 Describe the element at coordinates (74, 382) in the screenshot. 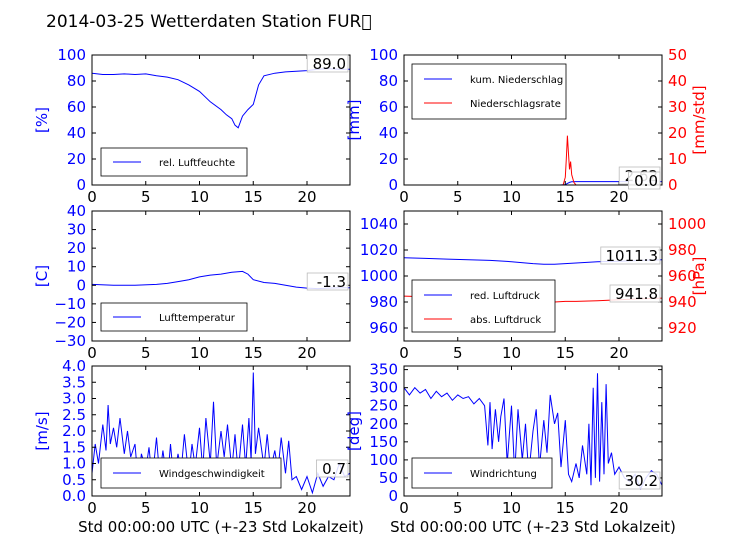

I see `y-tick-label: 3.5` at that location.